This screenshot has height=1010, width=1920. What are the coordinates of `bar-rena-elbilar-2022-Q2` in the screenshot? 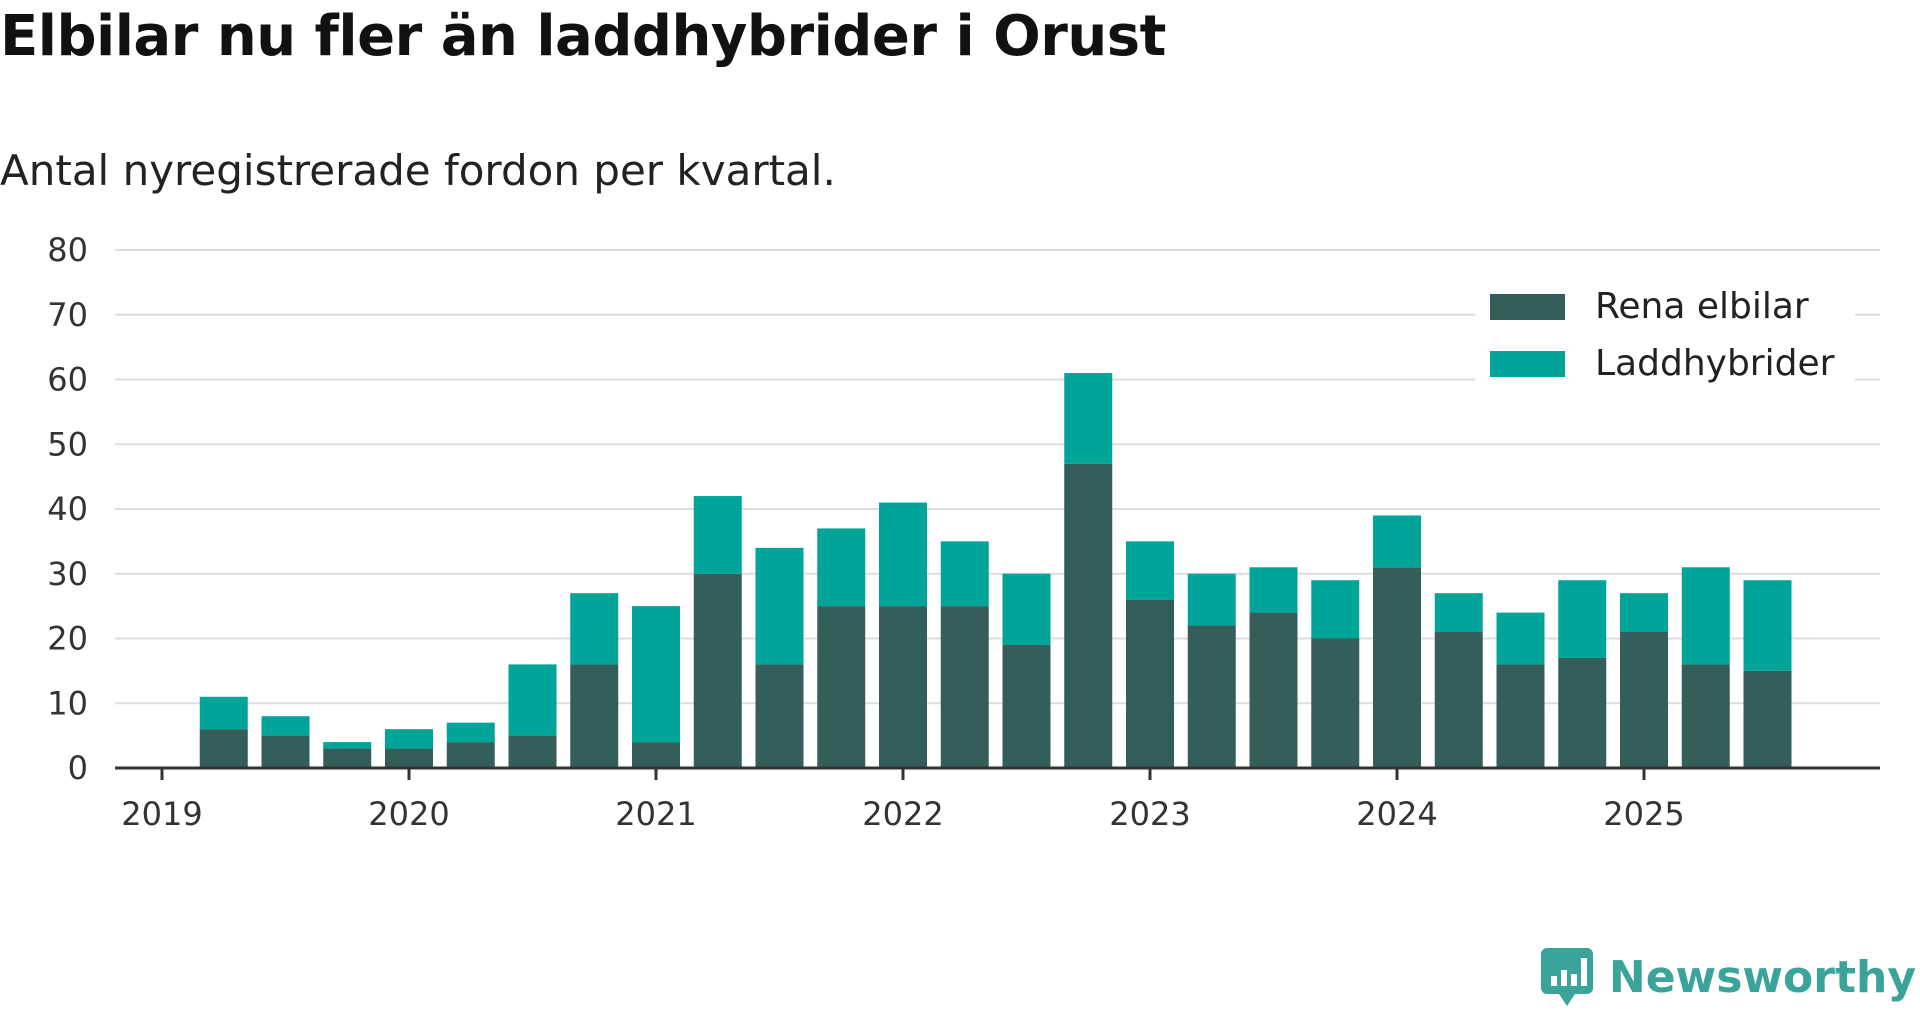 It's located at (964, 687).